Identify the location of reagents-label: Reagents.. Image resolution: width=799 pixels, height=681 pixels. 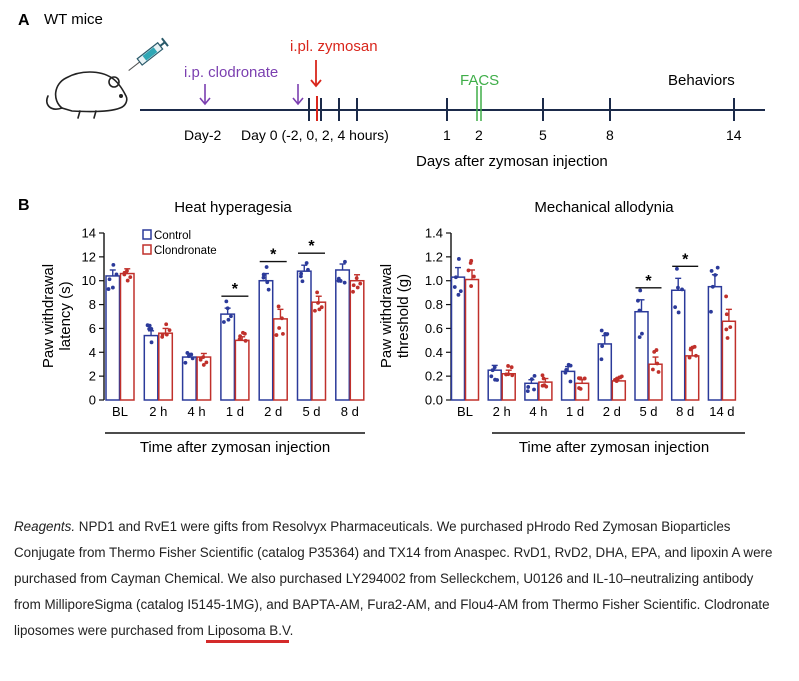
(45, 526).